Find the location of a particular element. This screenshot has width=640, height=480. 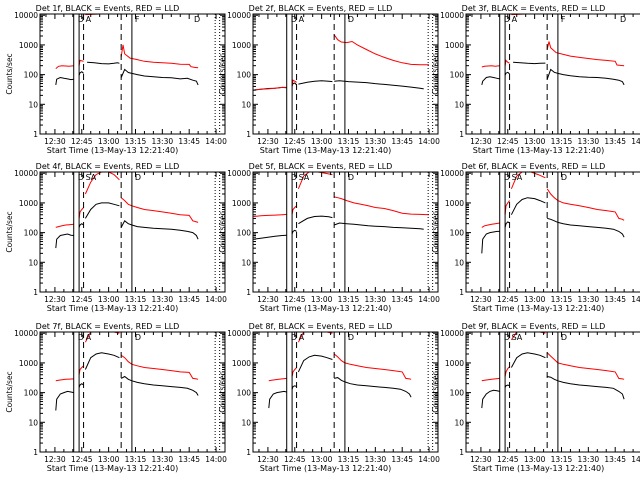

panel-title: Det 9f, BLACK = Events, RED = LLD is located at coordinates (534, 326).